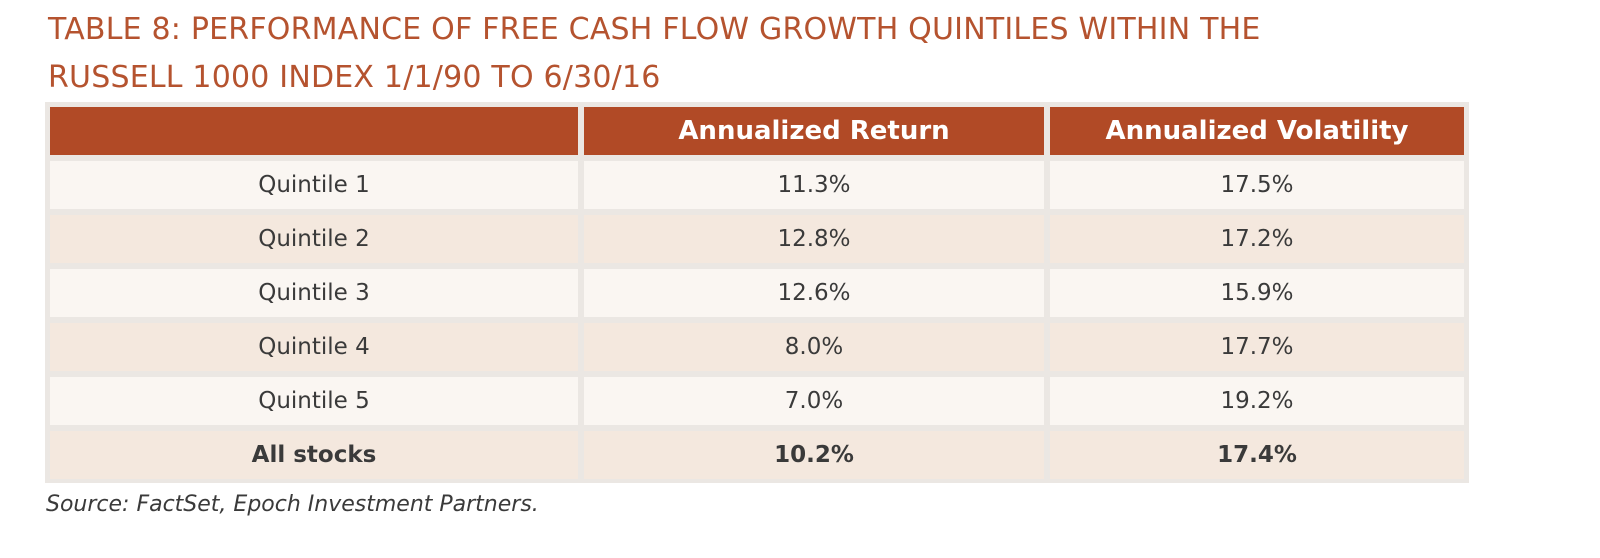 The image size is (1600, 558). What do you see at coordinates (314, 239) in the screenshot?
I see `row-label-quintile-2: Quintile 2` at bounding box center [314, 239].